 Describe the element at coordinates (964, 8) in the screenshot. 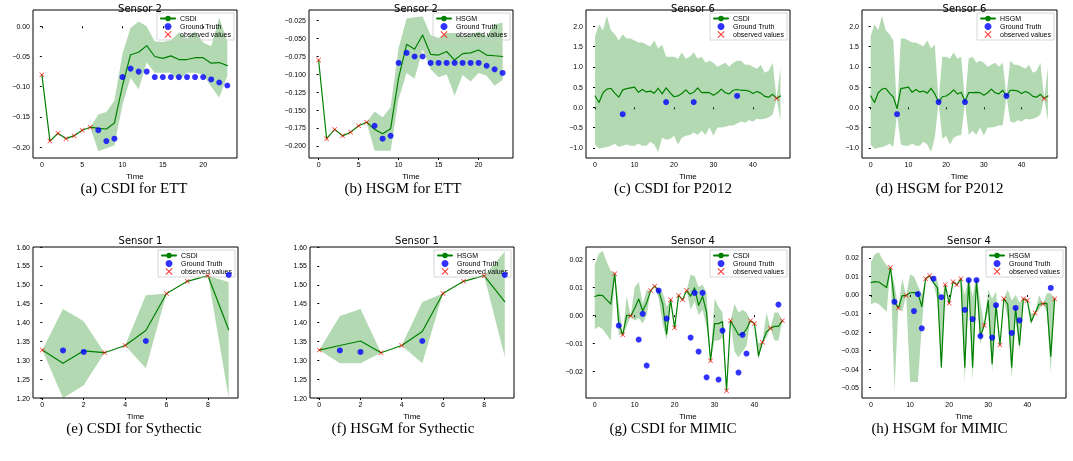

I see `chart-title: Sensor 6` at that location.